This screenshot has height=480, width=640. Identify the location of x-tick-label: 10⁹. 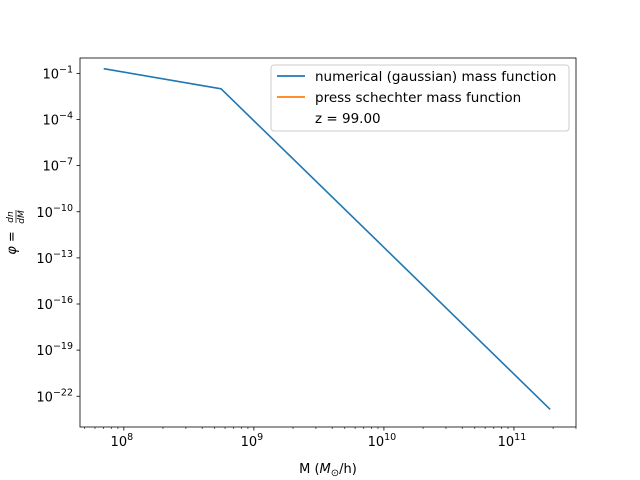
(252, 441).